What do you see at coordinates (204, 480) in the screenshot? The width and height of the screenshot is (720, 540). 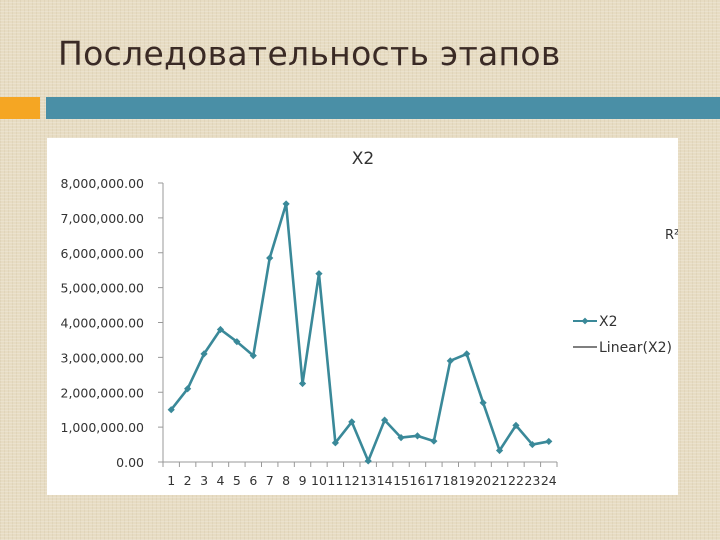 I see `x-tick-label: 3` at bounding box center [204, 480].